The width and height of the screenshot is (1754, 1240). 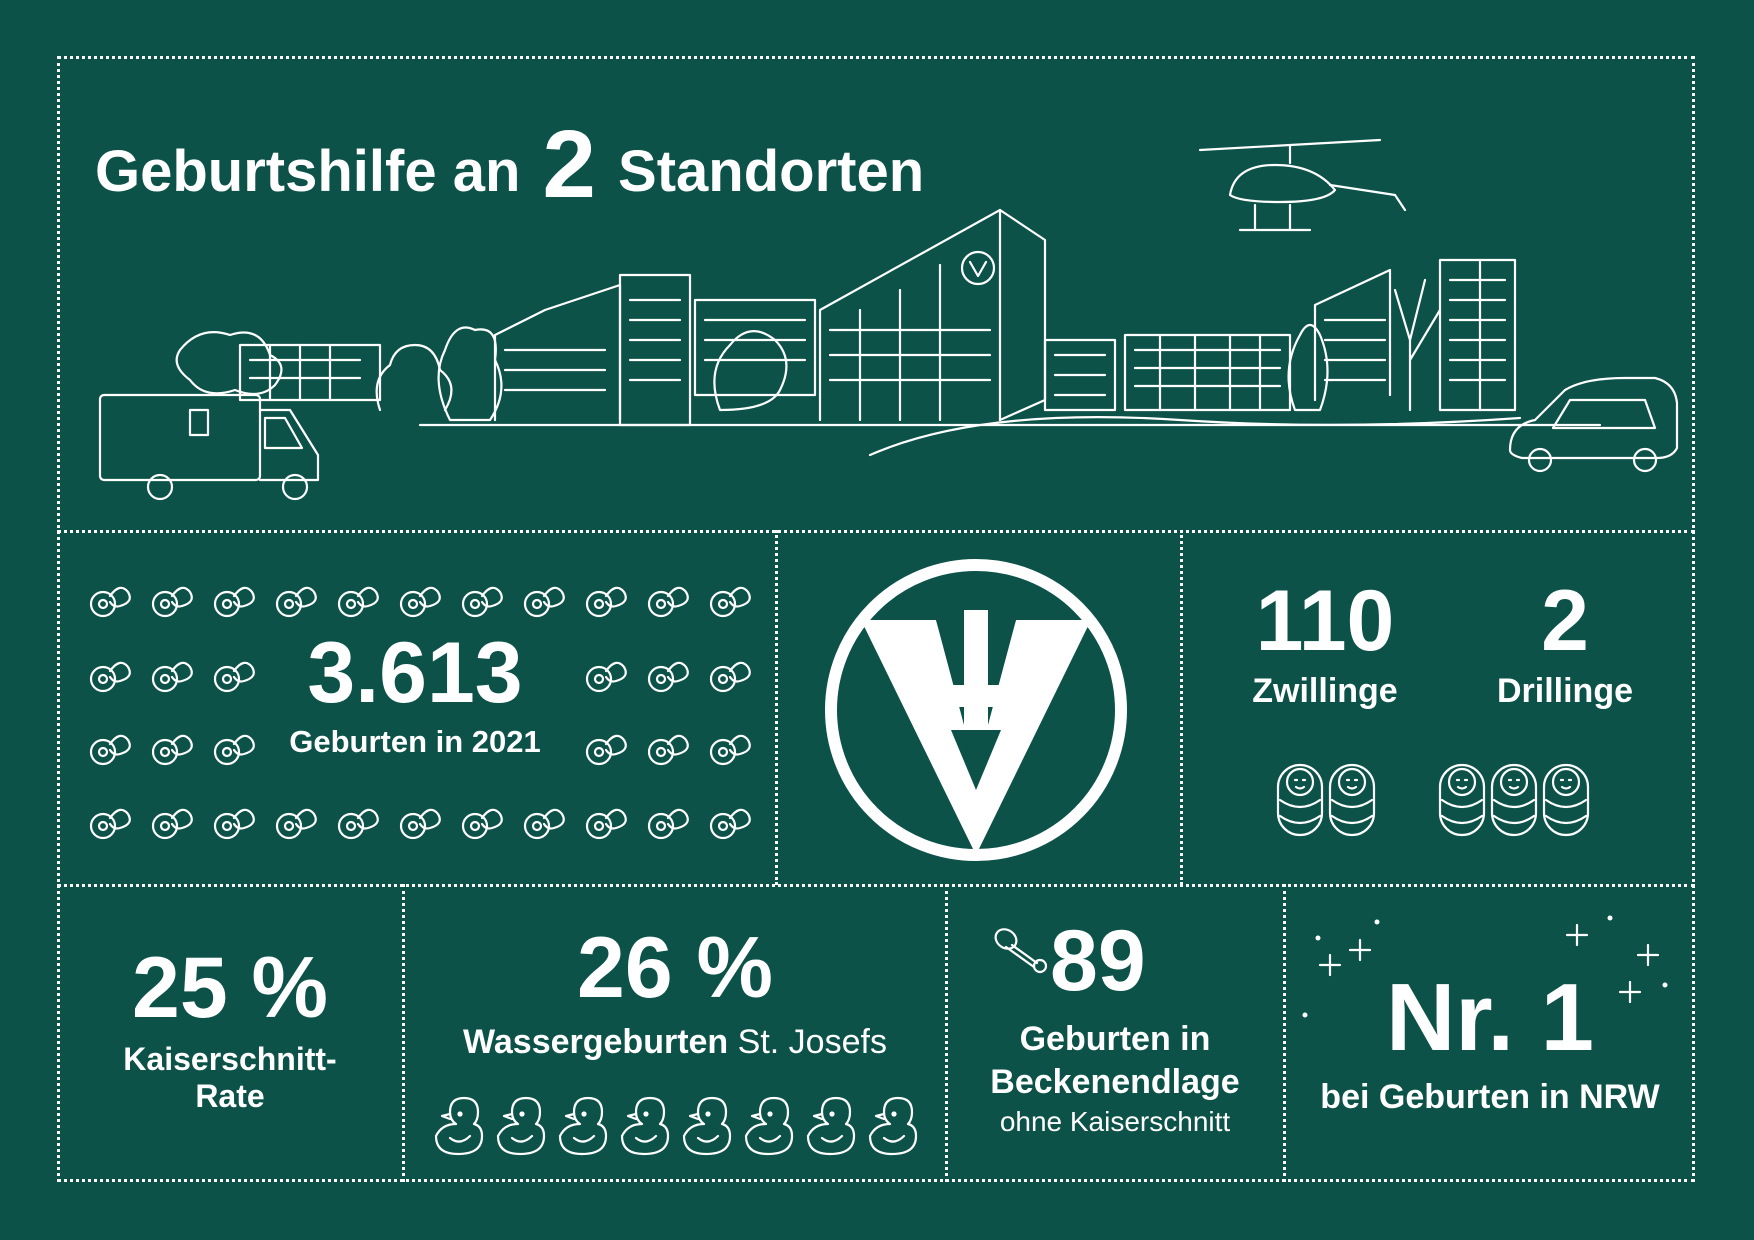 I want to click on caesarean-stat: 25 % Kaiserschnitt- Rate, so click(x=230, y=1030).